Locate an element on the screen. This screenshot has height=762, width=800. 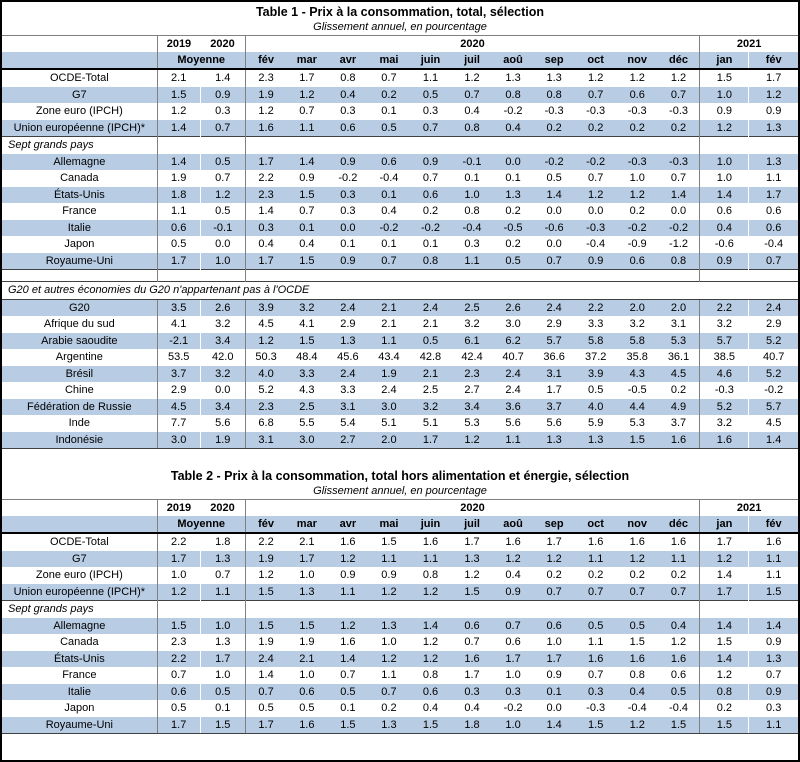
spacer-cell is located at coordinates (472, 275).